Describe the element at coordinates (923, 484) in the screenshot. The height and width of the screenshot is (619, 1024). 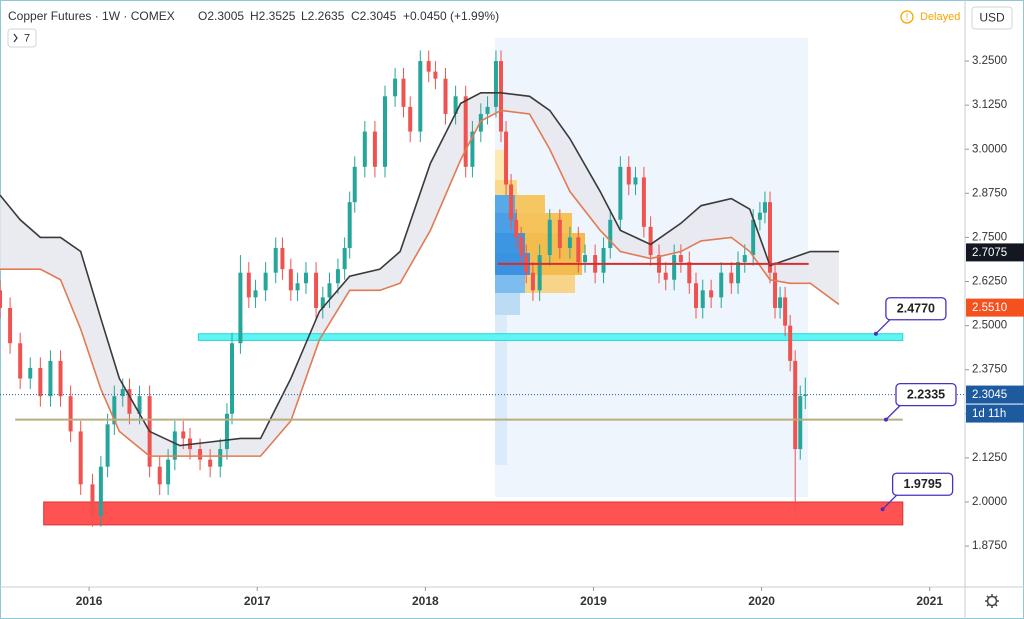
I see `callout-label: 1.9795` at that location.